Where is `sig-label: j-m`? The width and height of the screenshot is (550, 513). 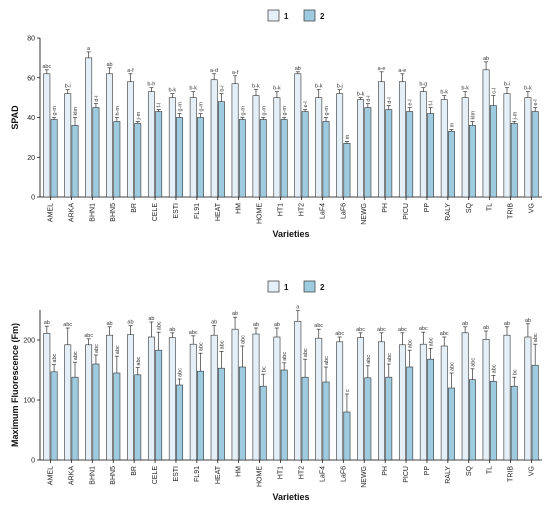
sig-label: j-m is located at coordinates (139, 115).